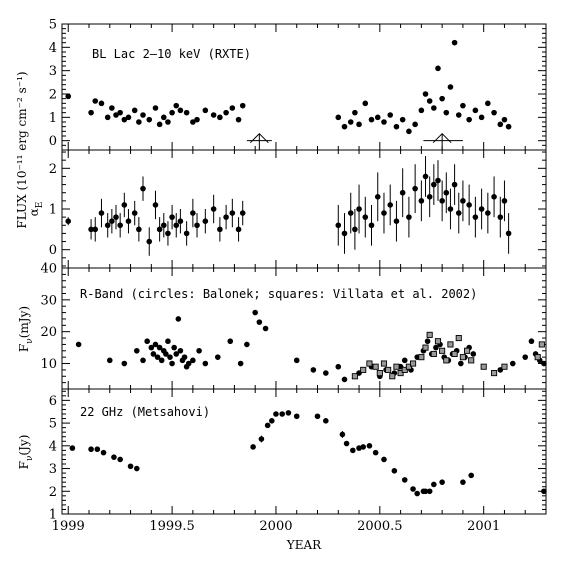 The image size is (574, 574). Describe the element at coordinates (24, 322) in the screenshot. I see `rband-ylabel-unit: (mJy)` at that location.